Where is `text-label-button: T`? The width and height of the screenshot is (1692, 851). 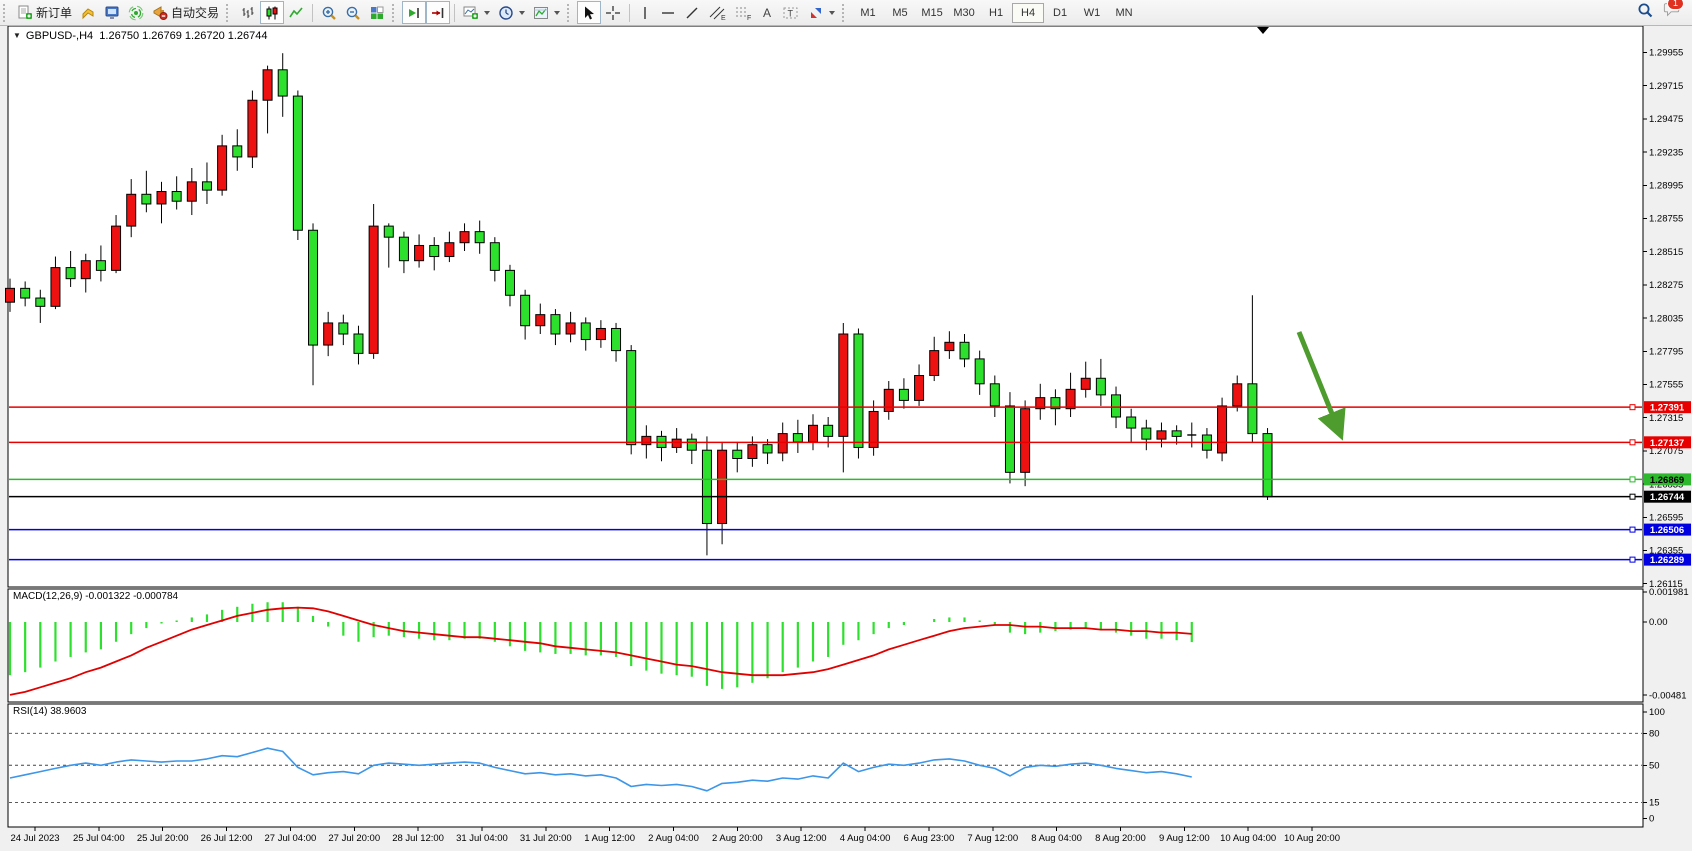 text-label-button: T is located at coordinates (791, 12).